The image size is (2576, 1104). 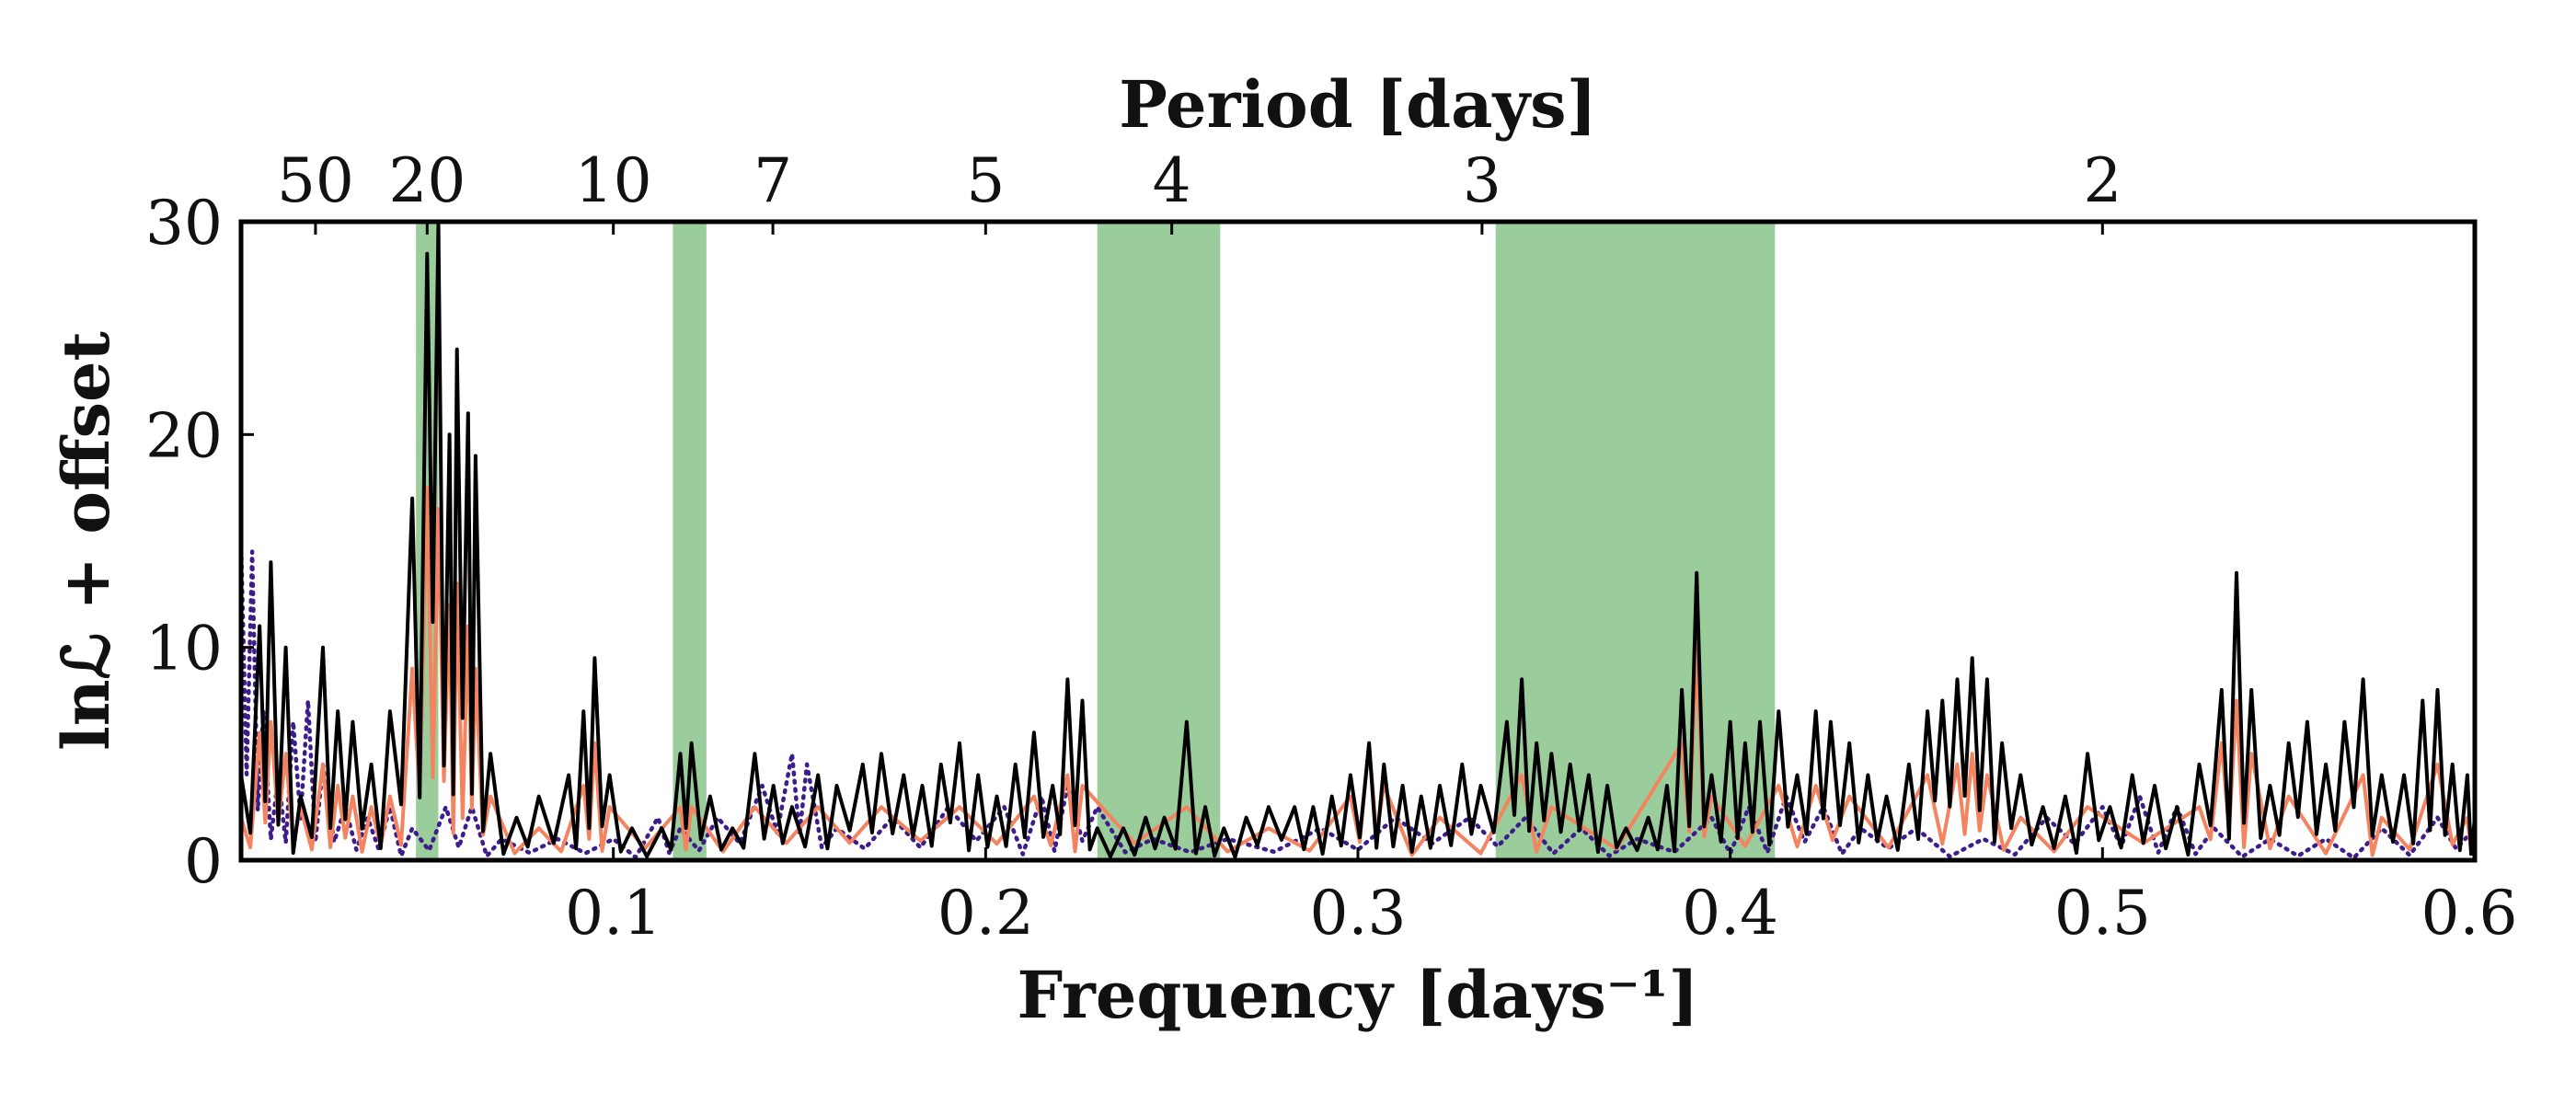 What do you see at coordinates (184, 223) in the screenshot?
I see `y-tick-label-30: 30` at bounding box center [184, 223].